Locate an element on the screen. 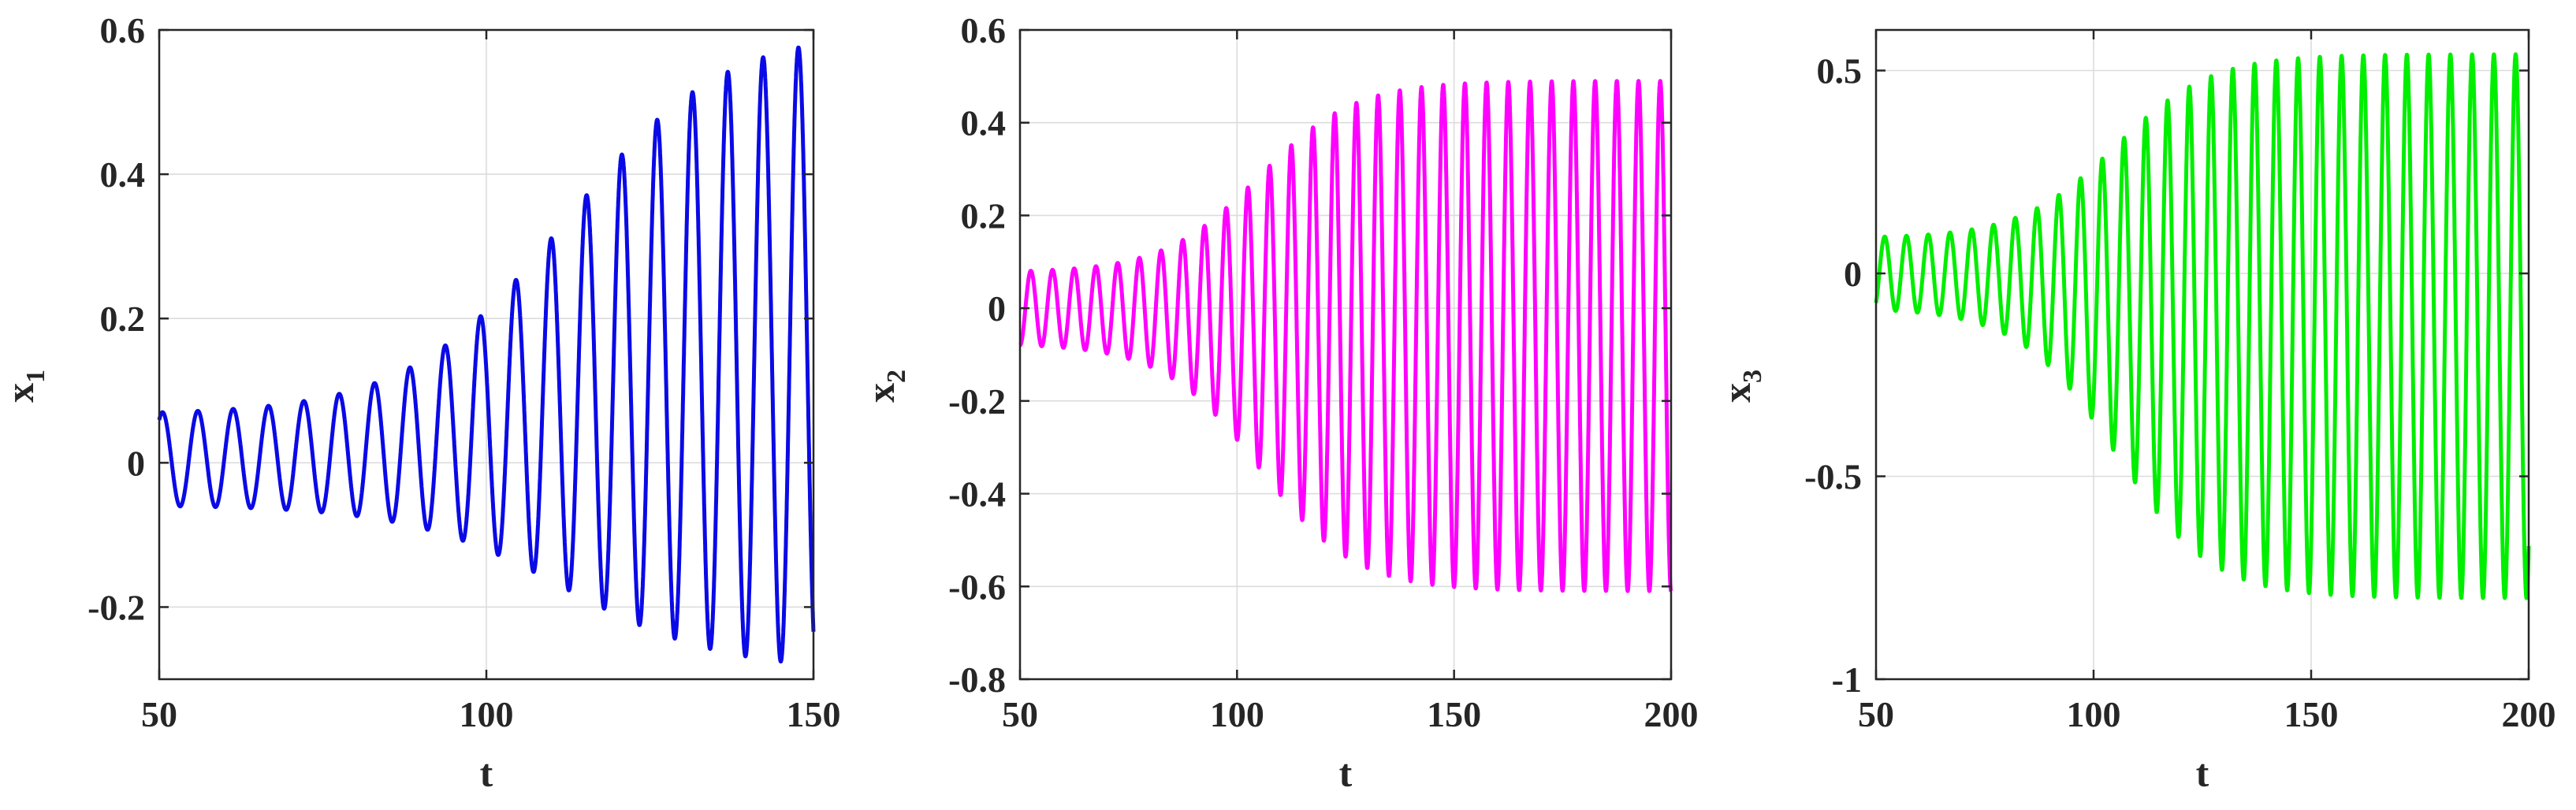 Image resolution: width=2576 pixels, height=810 pixels. y-tick-label: -0.8 is located at coordinates (977, 680).